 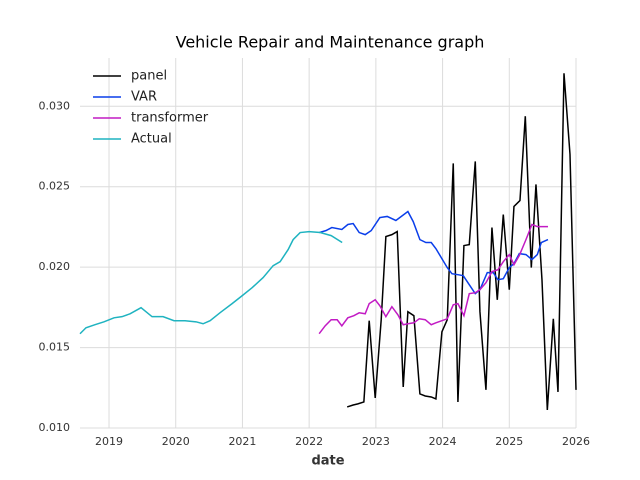 I want to click on y-tick-label: 0.025, so click(x=55, y=186).